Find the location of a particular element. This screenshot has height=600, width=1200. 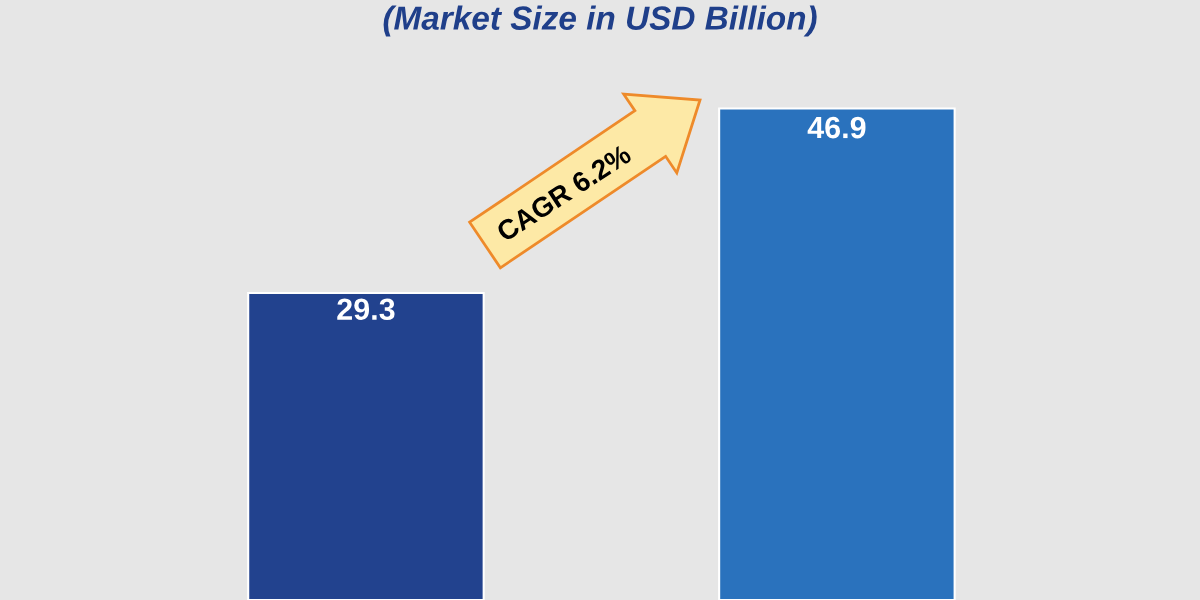

chart-title: (Market Size in USD Billion) is located at coordinates (600, 21).